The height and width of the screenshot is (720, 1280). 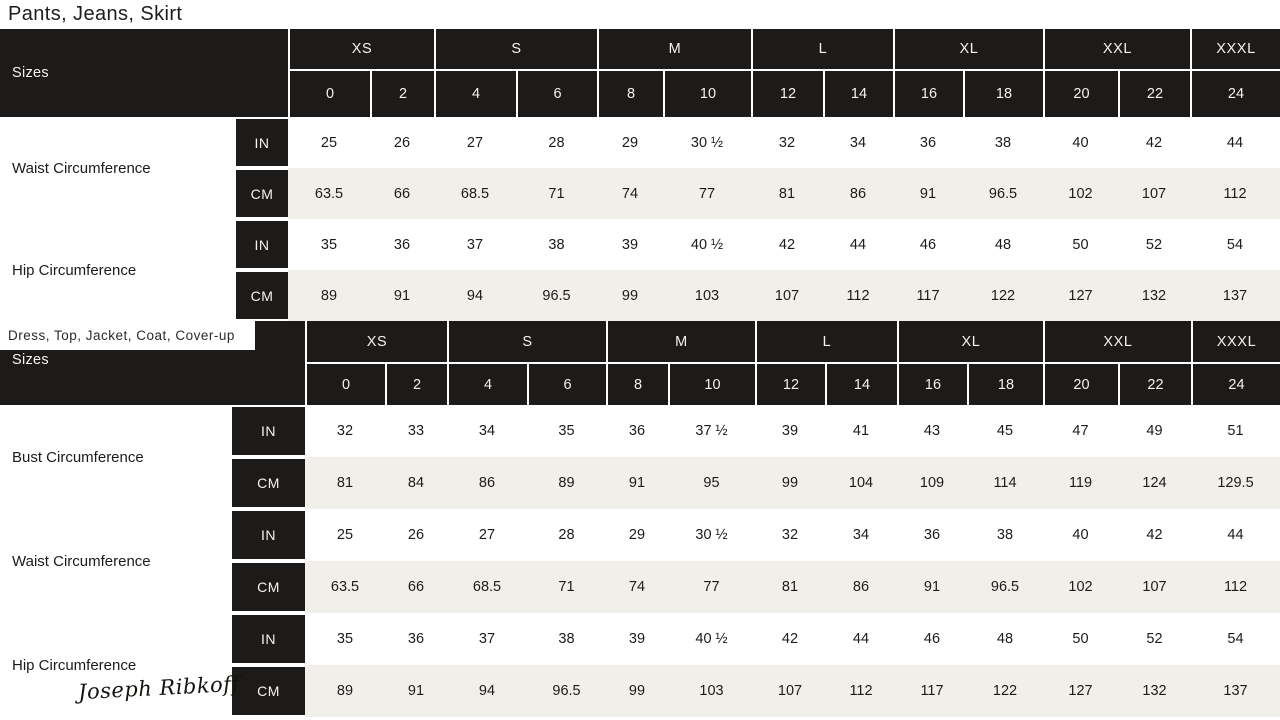 I want to click on size-value-cell: 48, so click(x=1005, y=639).